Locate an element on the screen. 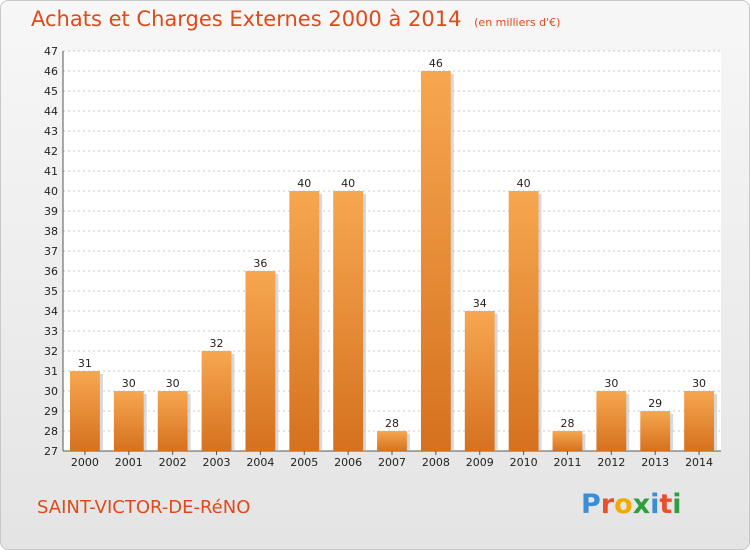  bar-2010 is located at coordinates (523, 321).